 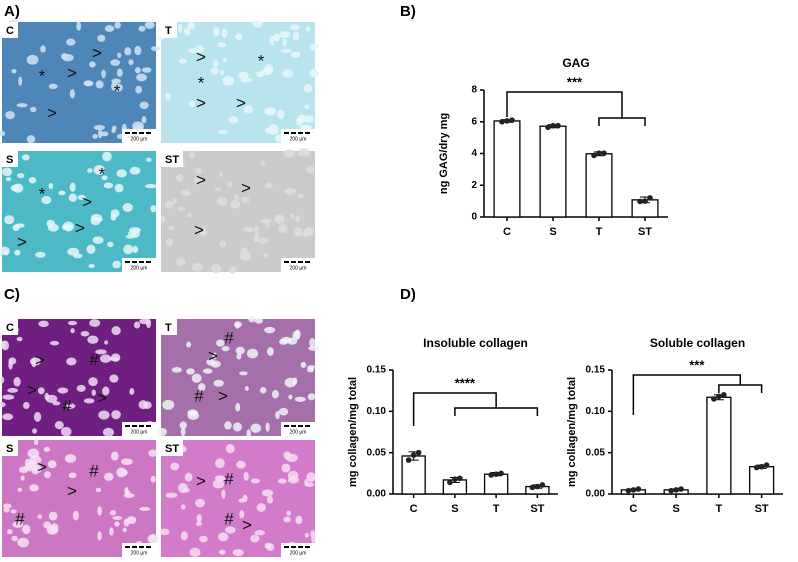 I want to click on micrograph: ST > > >200 µm, so click(x=238, y=211).